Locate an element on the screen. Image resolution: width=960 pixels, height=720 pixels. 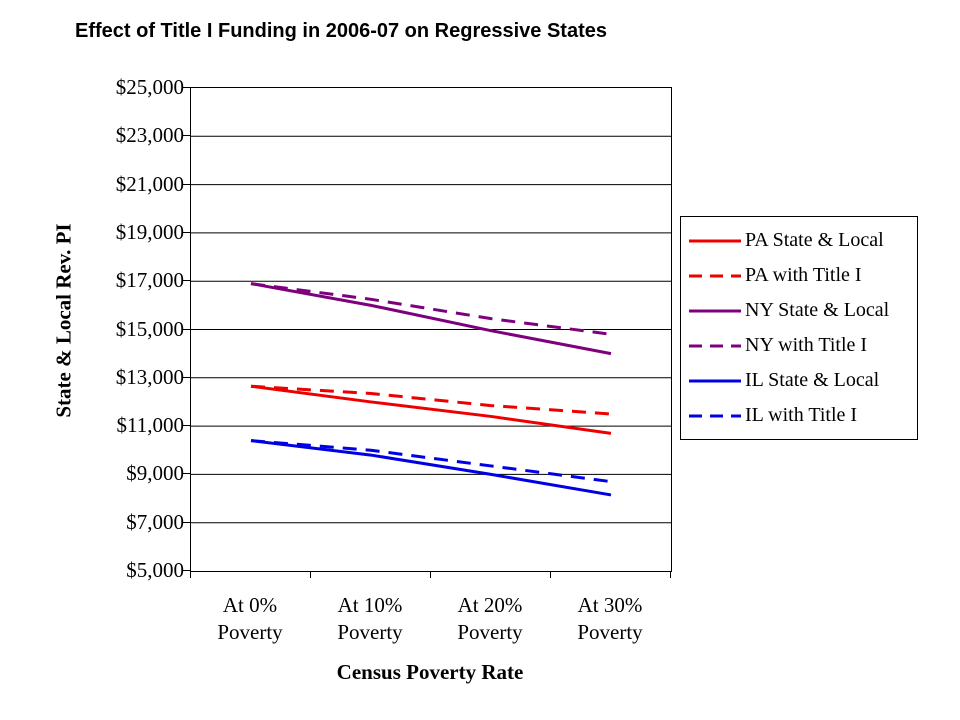
x-axis-tick-label: At 10% Poverty is located at coordinates (370, 618).